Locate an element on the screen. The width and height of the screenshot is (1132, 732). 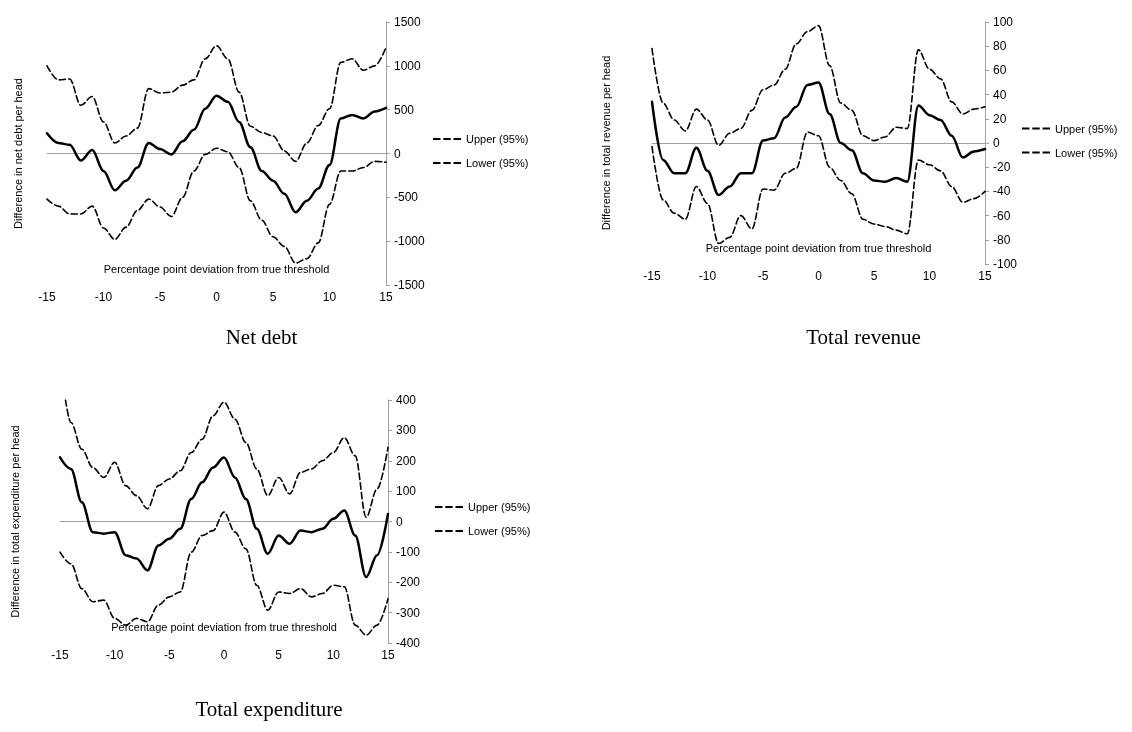
y-tick-label: -300 is located at coordinates (408, 612).